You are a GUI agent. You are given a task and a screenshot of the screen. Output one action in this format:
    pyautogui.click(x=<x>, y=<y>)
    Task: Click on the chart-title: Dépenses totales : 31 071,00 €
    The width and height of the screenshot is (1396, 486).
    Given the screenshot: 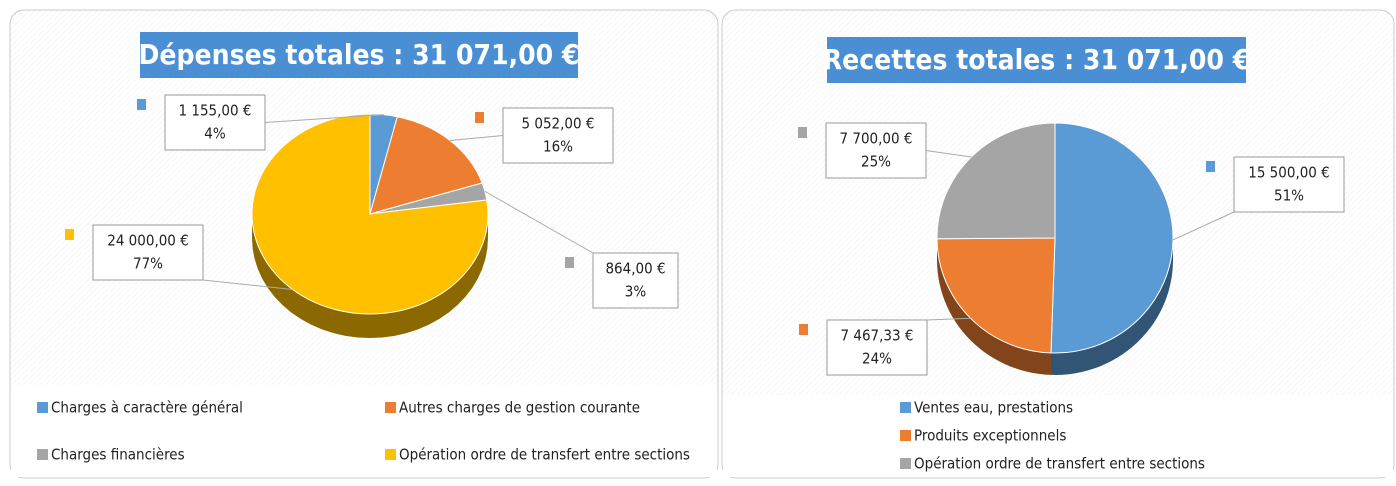 What is the action you would take?
    pyautogui.click(x=359, y=54)
    